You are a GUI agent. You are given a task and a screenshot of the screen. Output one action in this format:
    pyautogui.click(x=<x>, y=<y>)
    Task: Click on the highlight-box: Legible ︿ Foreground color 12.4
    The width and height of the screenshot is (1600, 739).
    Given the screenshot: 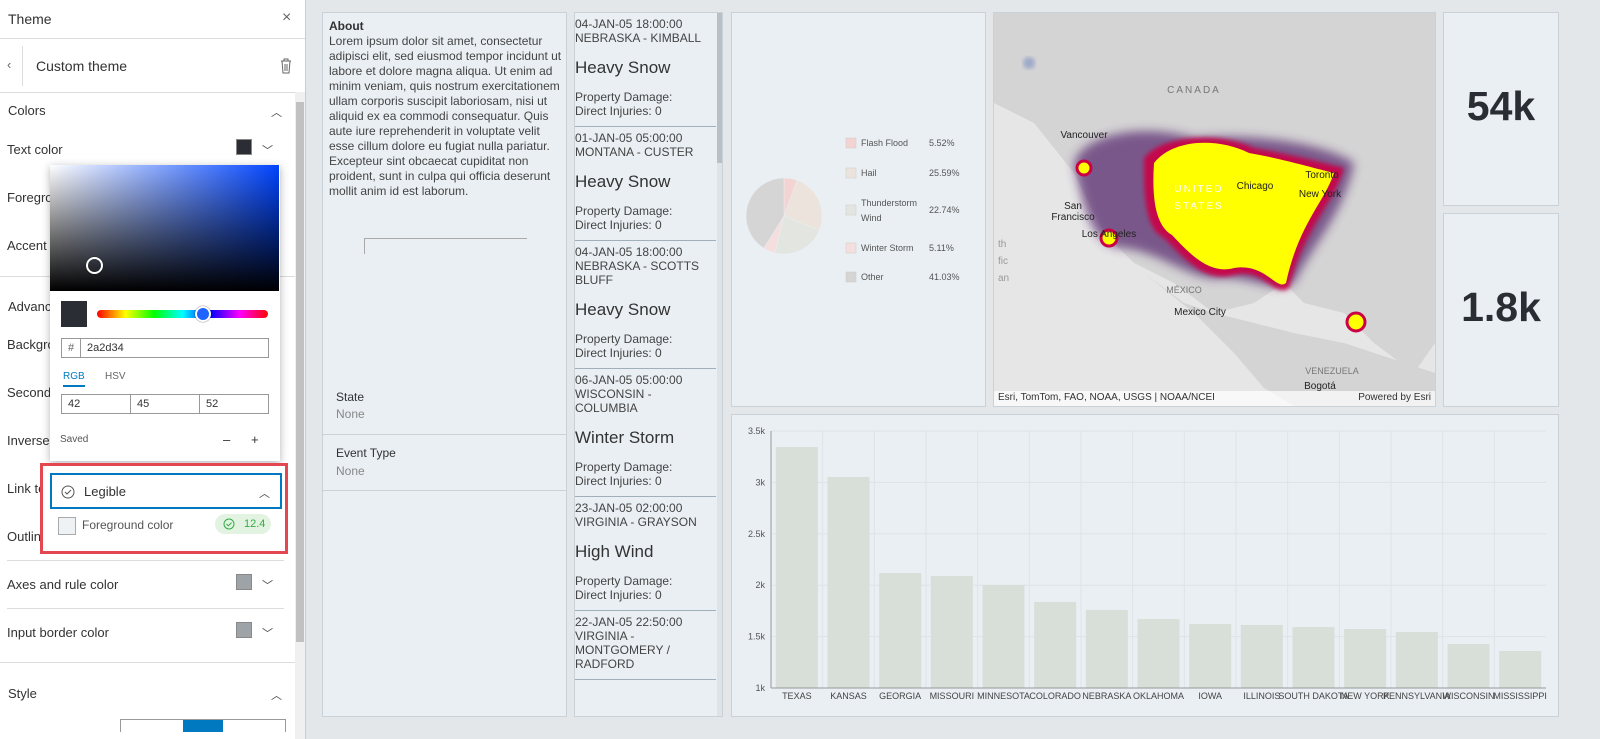 What is the action you would take?
    pyautogui.click(x=164, y=508)
    